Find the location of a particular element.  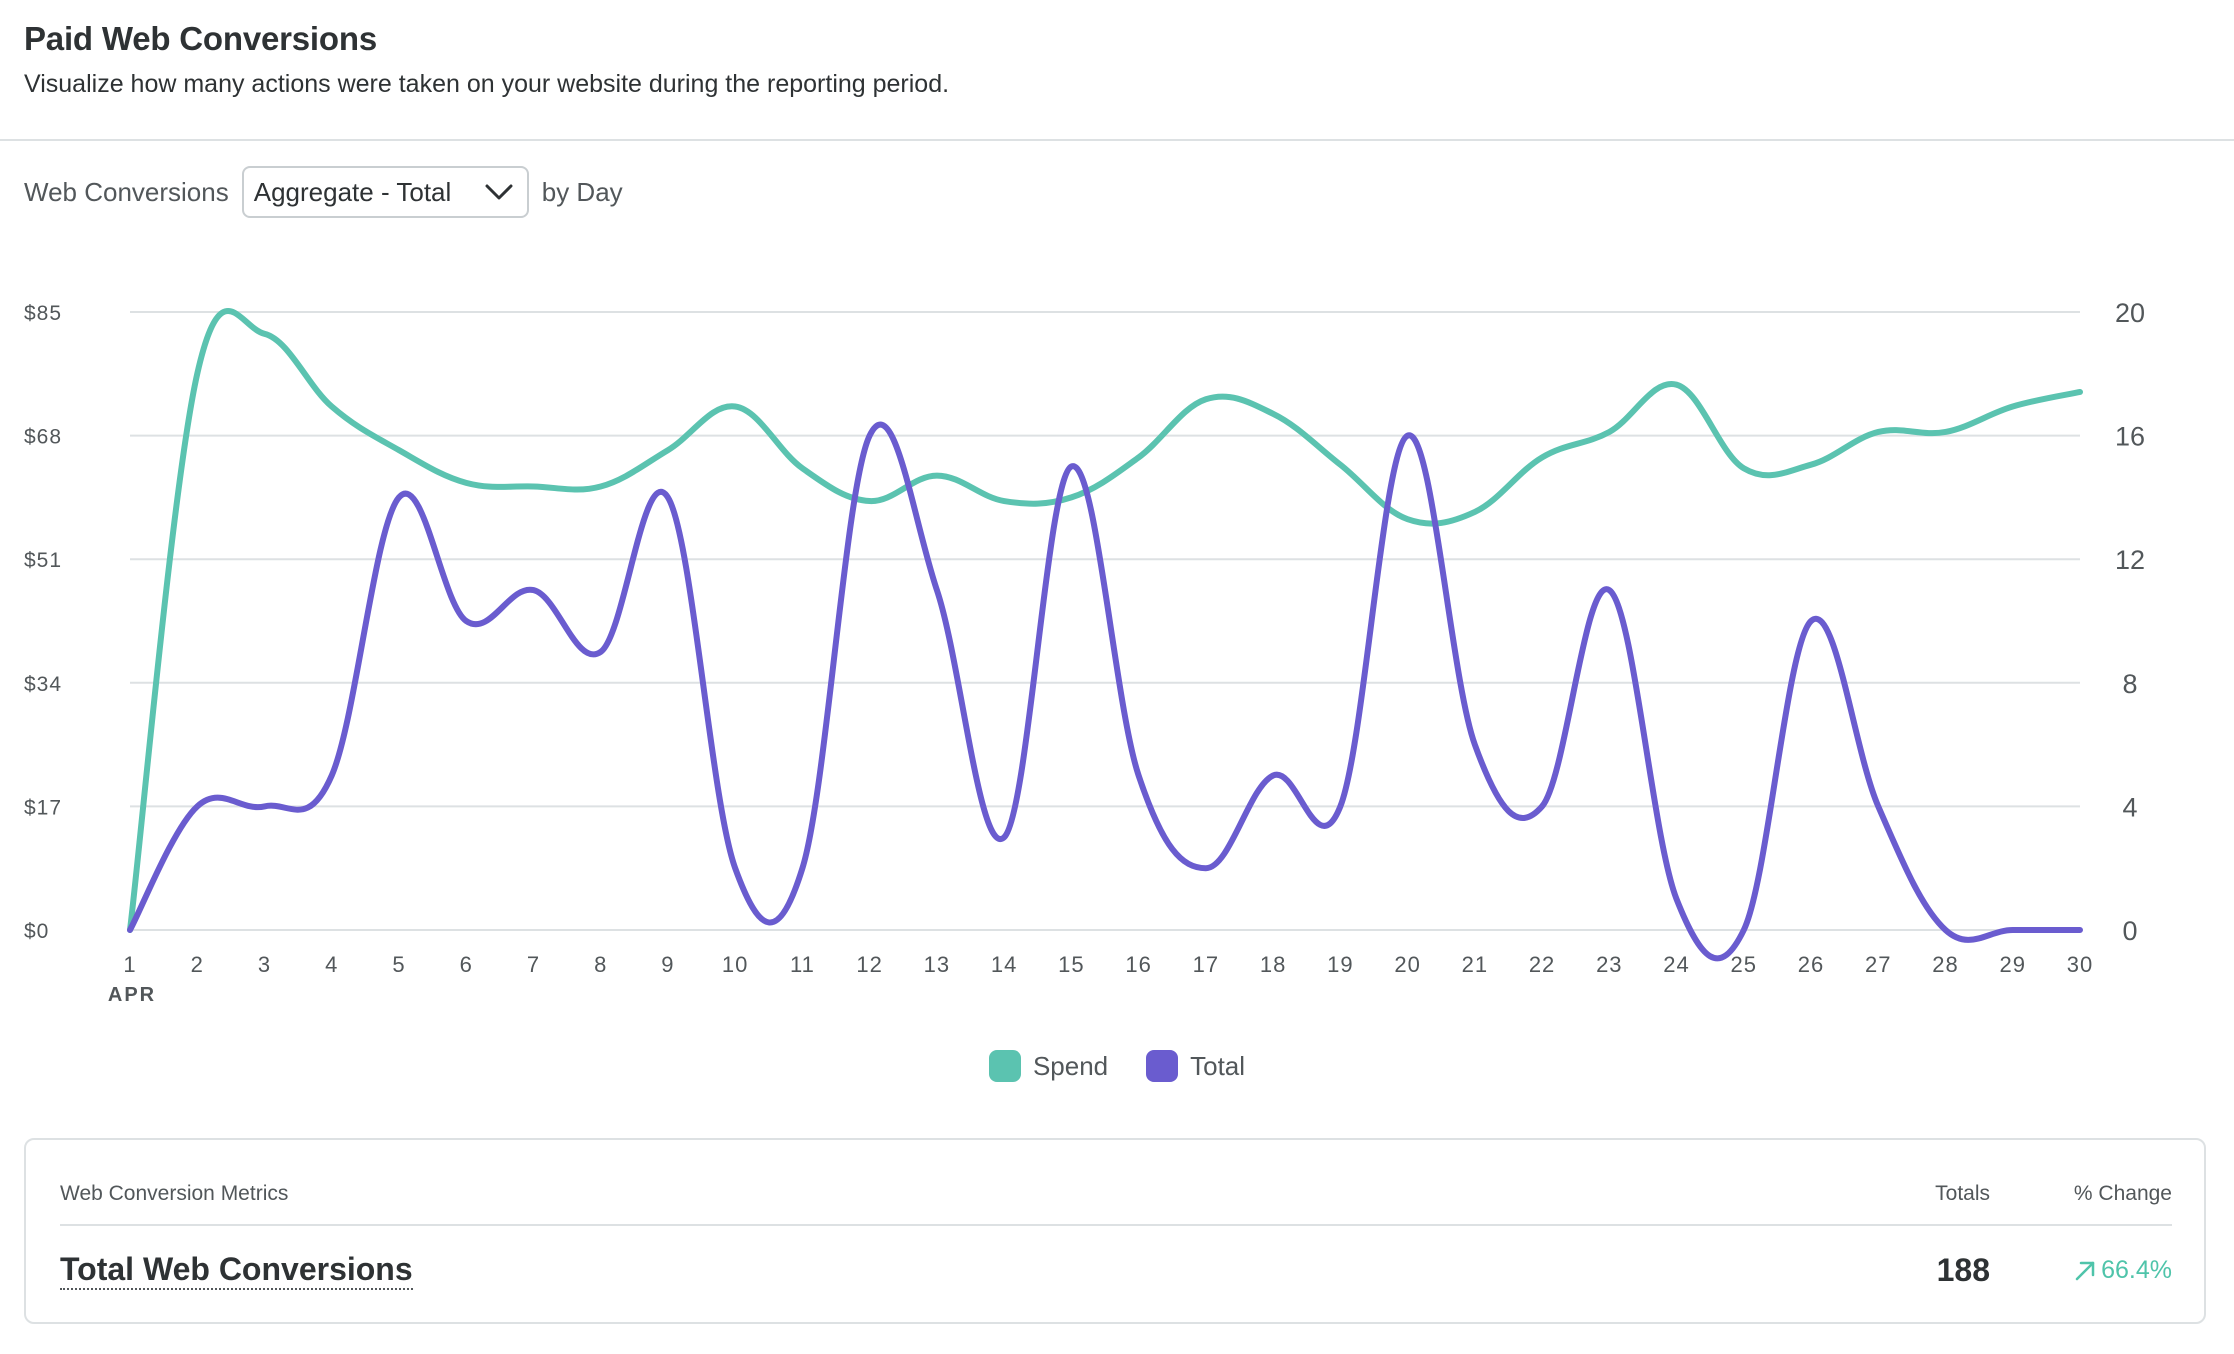

y-tick-label-right: 8 is located at coordinates (2129, 684).